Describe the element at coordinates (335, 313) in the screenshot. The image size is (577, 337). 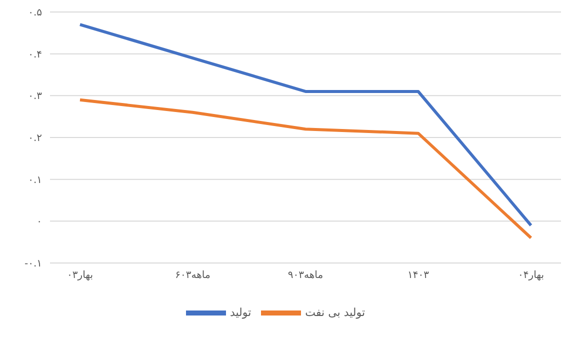
I see `legend-label: تولید بی نفت` at that location.